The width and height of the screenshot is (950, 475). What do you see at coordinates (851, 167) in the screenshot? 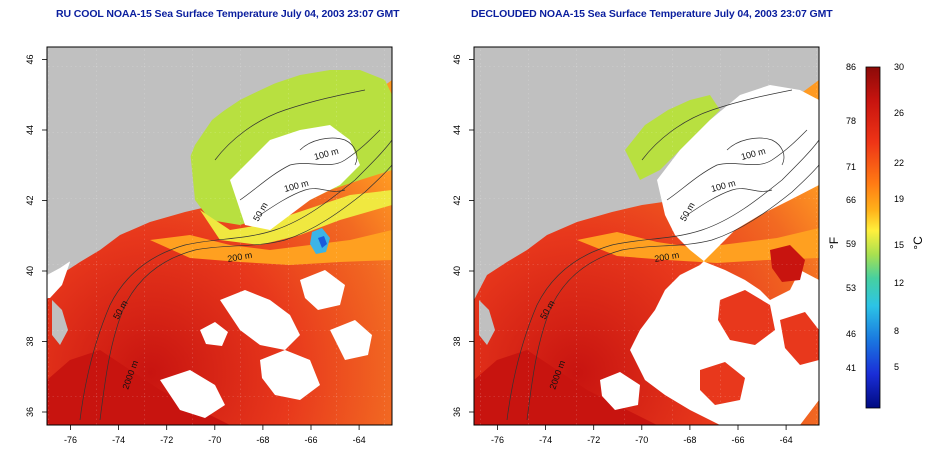
I see `fahrenheit-tick-label: 71` at bounding box center [851, 167].